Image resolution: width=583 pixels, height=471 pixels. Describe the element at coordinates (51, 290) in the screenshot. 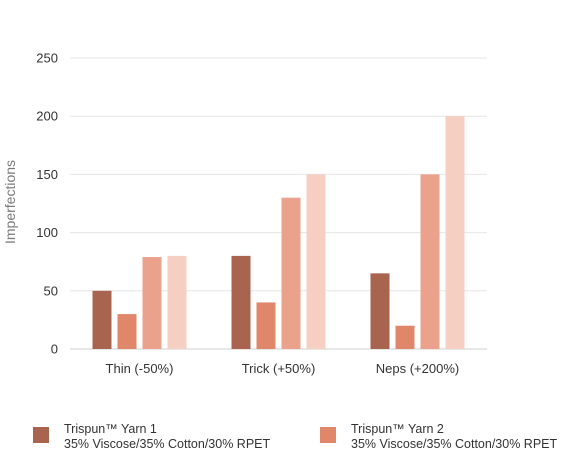

I see `y-tick-label: 50` at that location.